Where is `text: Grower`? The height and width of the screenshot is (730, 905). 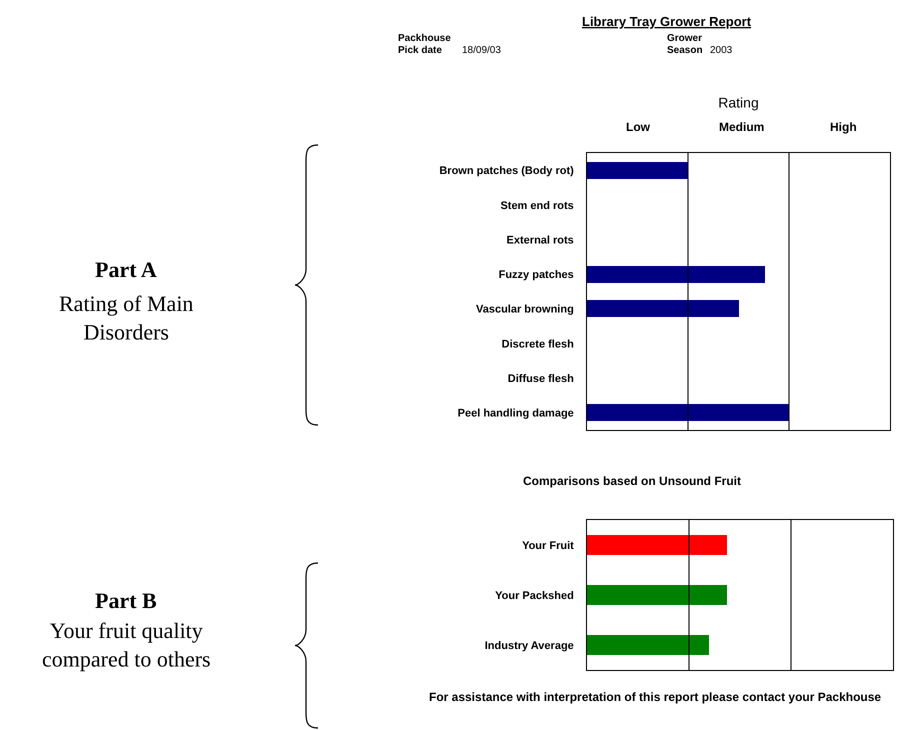
text: Grower is located at coordinates (684, 38).